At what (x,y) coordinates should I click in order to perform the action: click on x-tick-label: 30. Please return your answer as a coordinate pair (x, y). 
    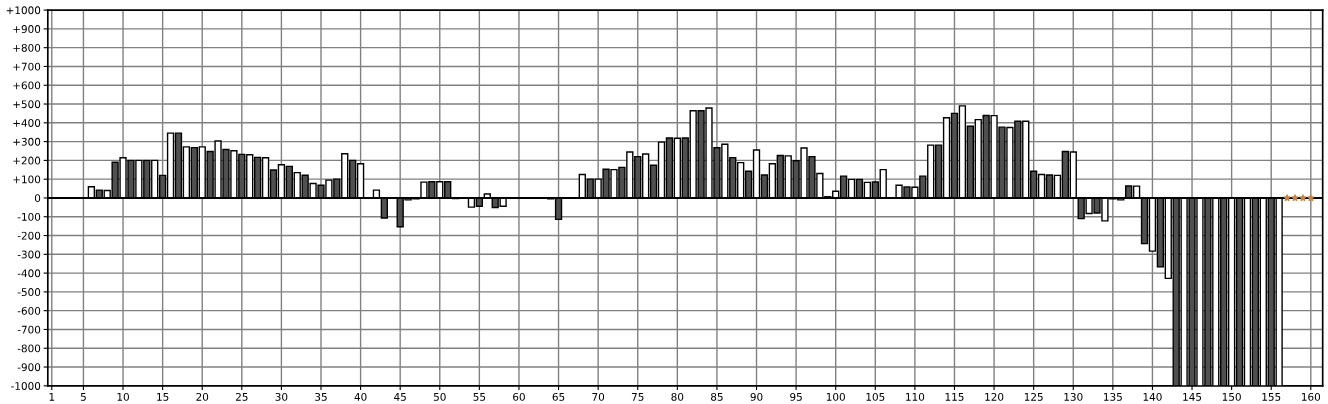
    Looking at the image, I should click on (281, 396).